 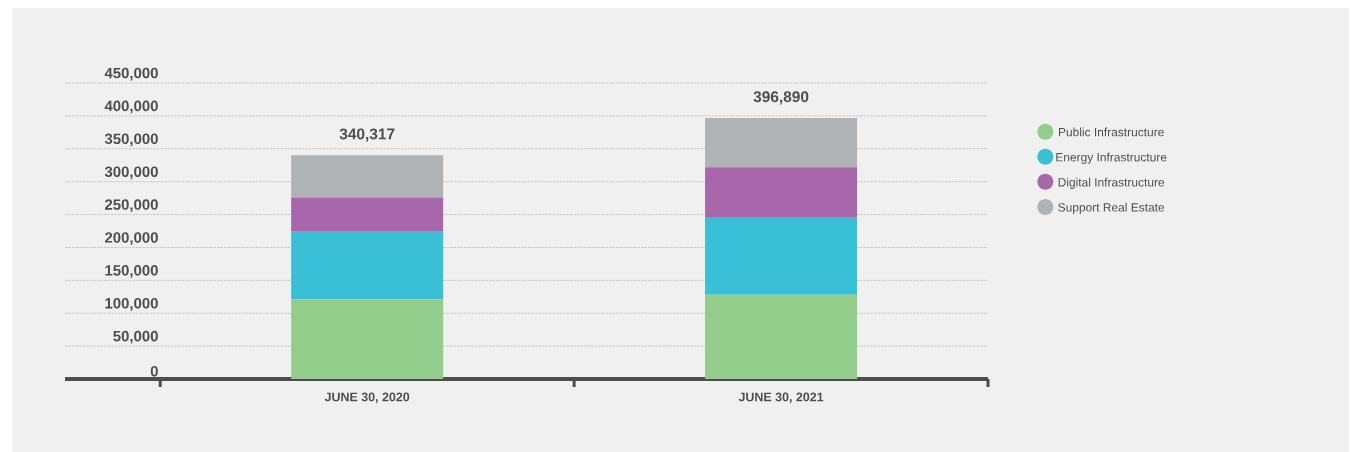 What do you see at coordinates (131, 304) in the screenshot?
I see `y-tick-label: 100,000` at bounding box center [131, 304].